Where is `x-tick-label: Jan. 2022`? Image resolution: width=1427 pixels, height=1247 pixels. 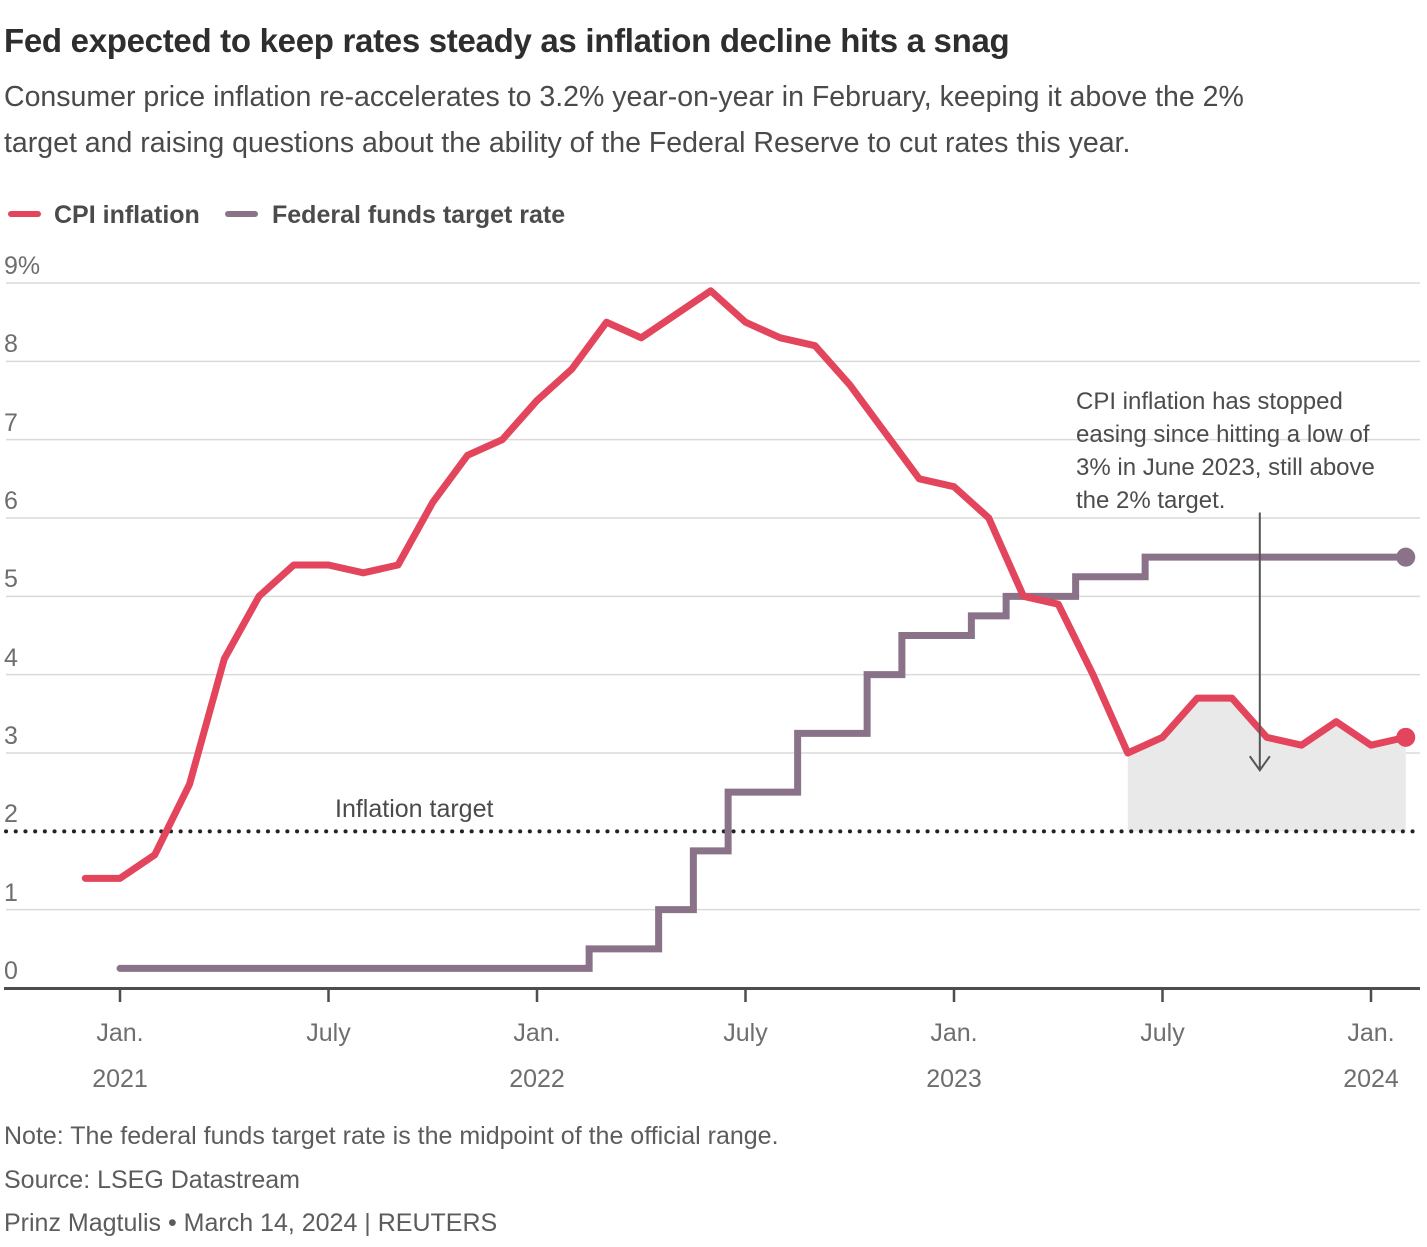 x-tick-label: Jan. 2022 is located at coordinates (537, 1056).